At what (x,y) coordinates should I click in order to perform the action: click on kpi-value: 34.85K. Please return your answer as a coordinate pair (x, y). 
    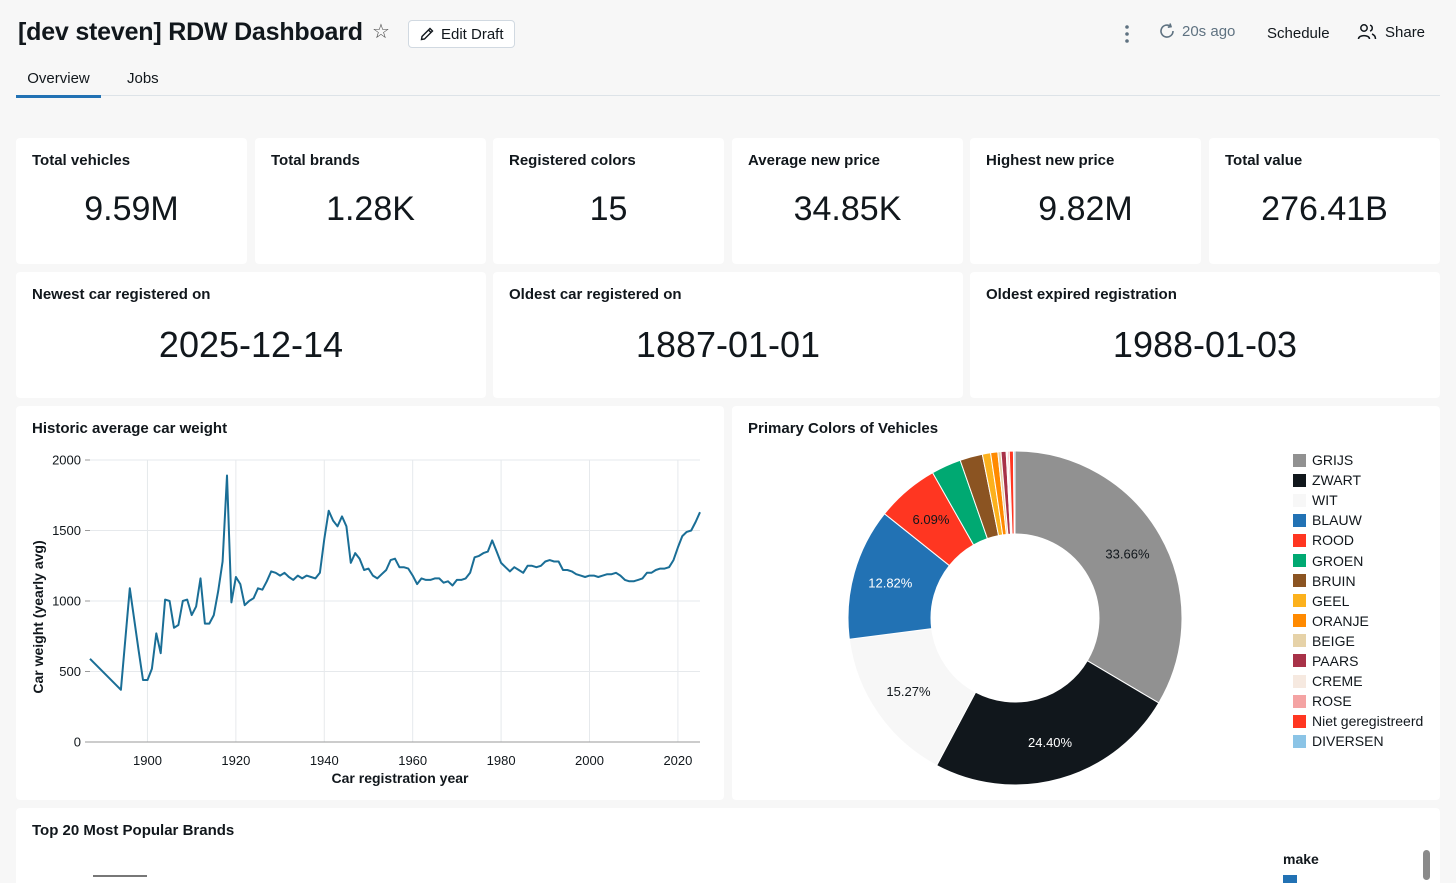
    Looking at the image, I should click on (847, 209).